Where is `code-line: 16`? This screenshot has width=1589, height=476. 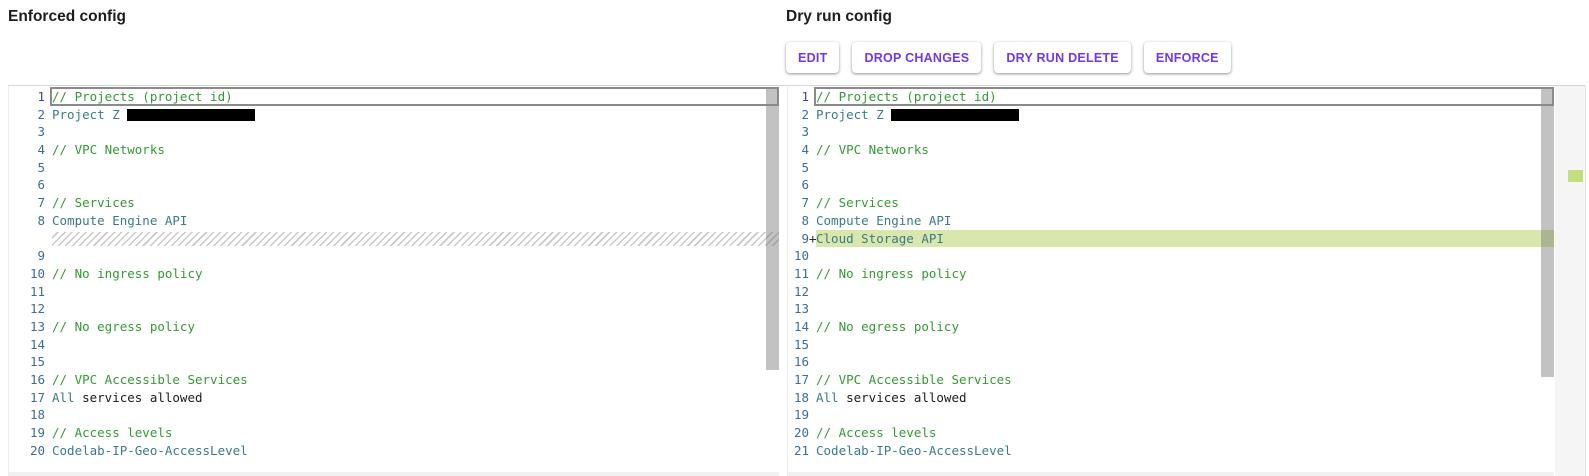 code-line: 16 is located at coordinates (1171, 362).